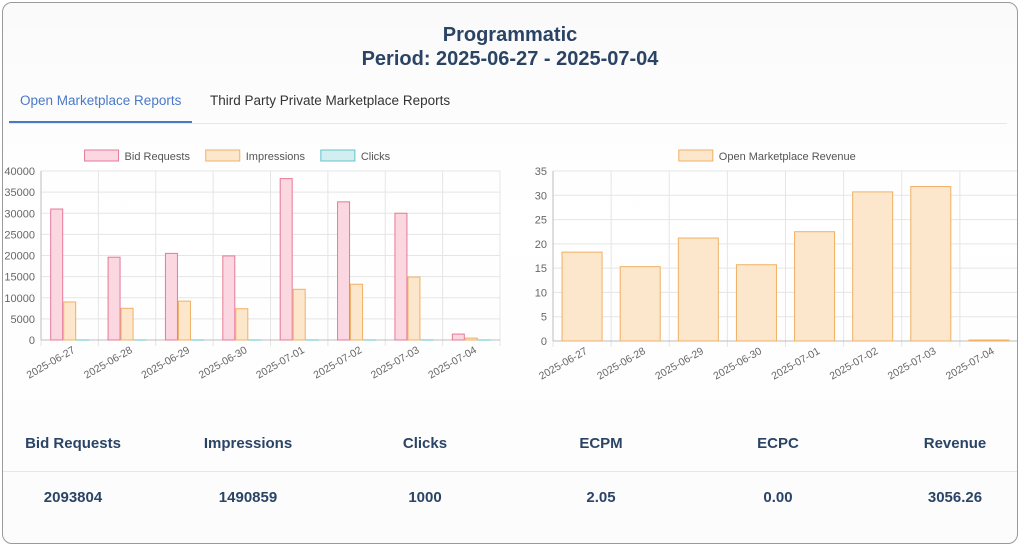  What do you see at coordinates (158, 157) in the screenshot?
I see `legend-label-bid-requests: Bid Requests` at bounding box center [158, 157].